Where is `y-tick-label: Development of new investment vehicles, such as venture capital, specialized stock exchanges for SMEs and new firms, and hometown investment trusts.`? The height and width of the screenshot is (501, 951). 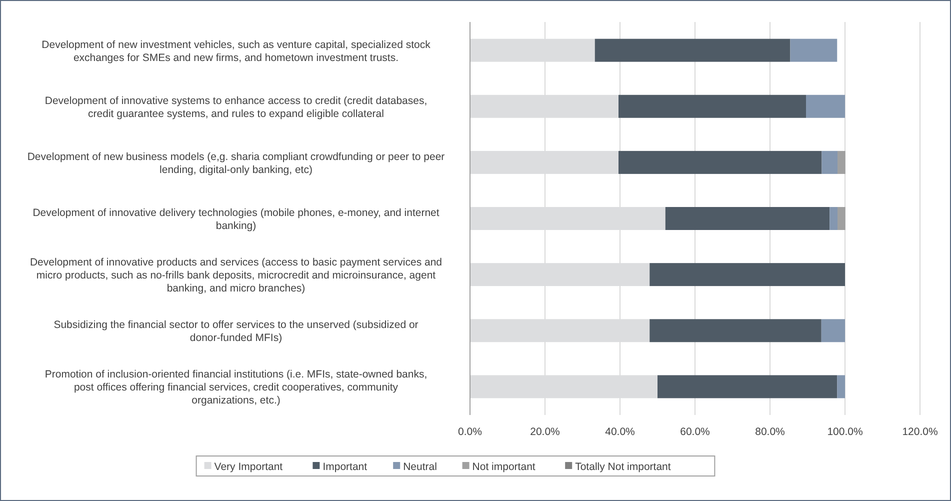 y-tick-label: Development of new investment vehicles, such as venture capital, specialized stock exchanges for SMEs and new firms, and hometown investment trusts. is located at coordinates (237, 51).